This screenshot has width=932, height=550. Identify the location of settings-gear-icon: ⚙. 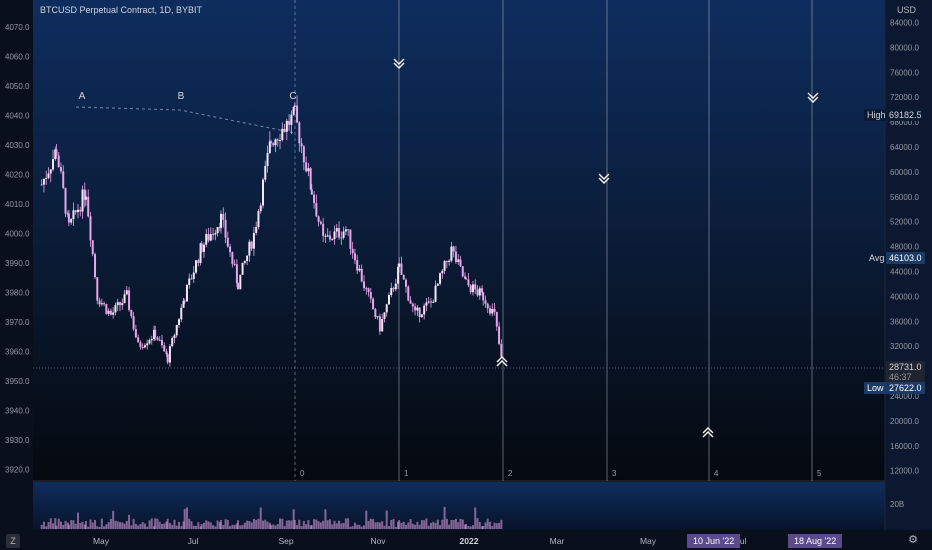
(913, 540).